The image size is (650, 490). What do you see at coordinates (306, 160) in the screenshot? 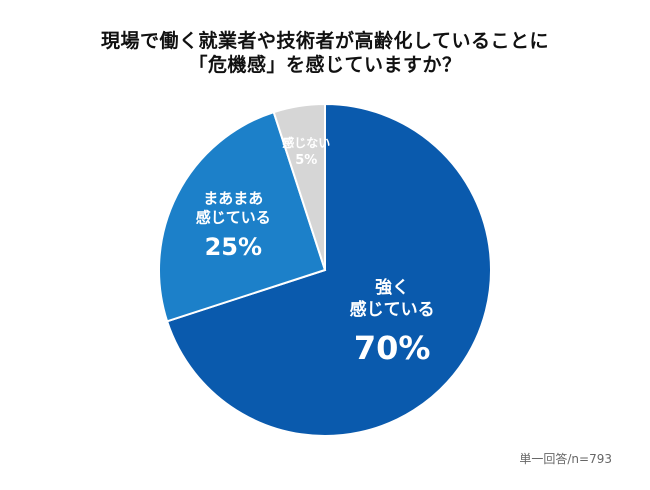
I see `slice-percent-2: 5%` at bounding box center [306, 160].